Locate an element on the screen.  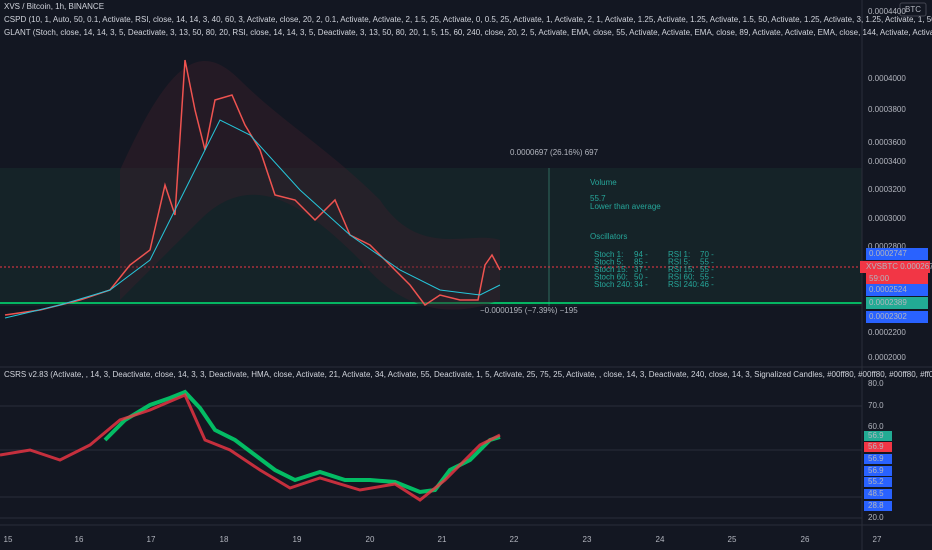
osc-cell: 46 - is located at coordinates (707, 284).